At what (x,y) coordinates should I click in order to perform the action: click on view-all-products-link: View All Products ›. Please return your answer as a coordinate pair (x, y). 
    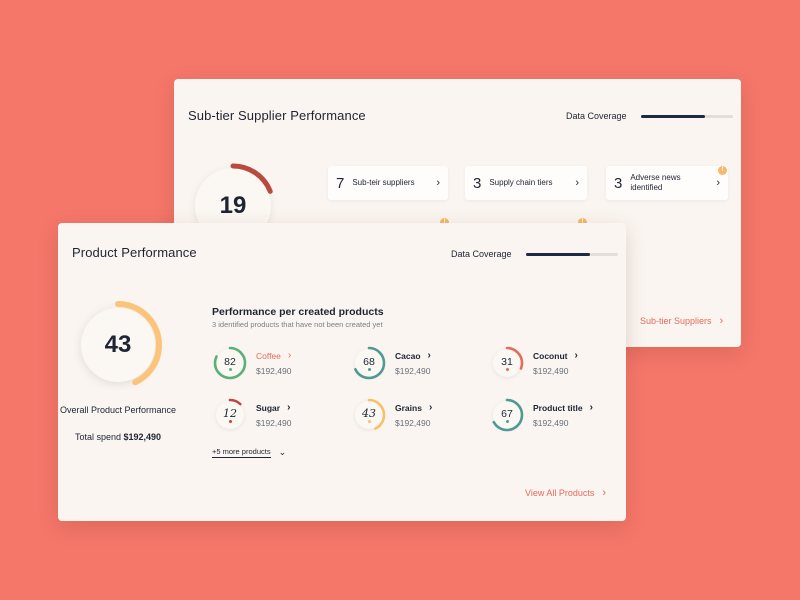
    Looking at the image, I should click on (565, 493).